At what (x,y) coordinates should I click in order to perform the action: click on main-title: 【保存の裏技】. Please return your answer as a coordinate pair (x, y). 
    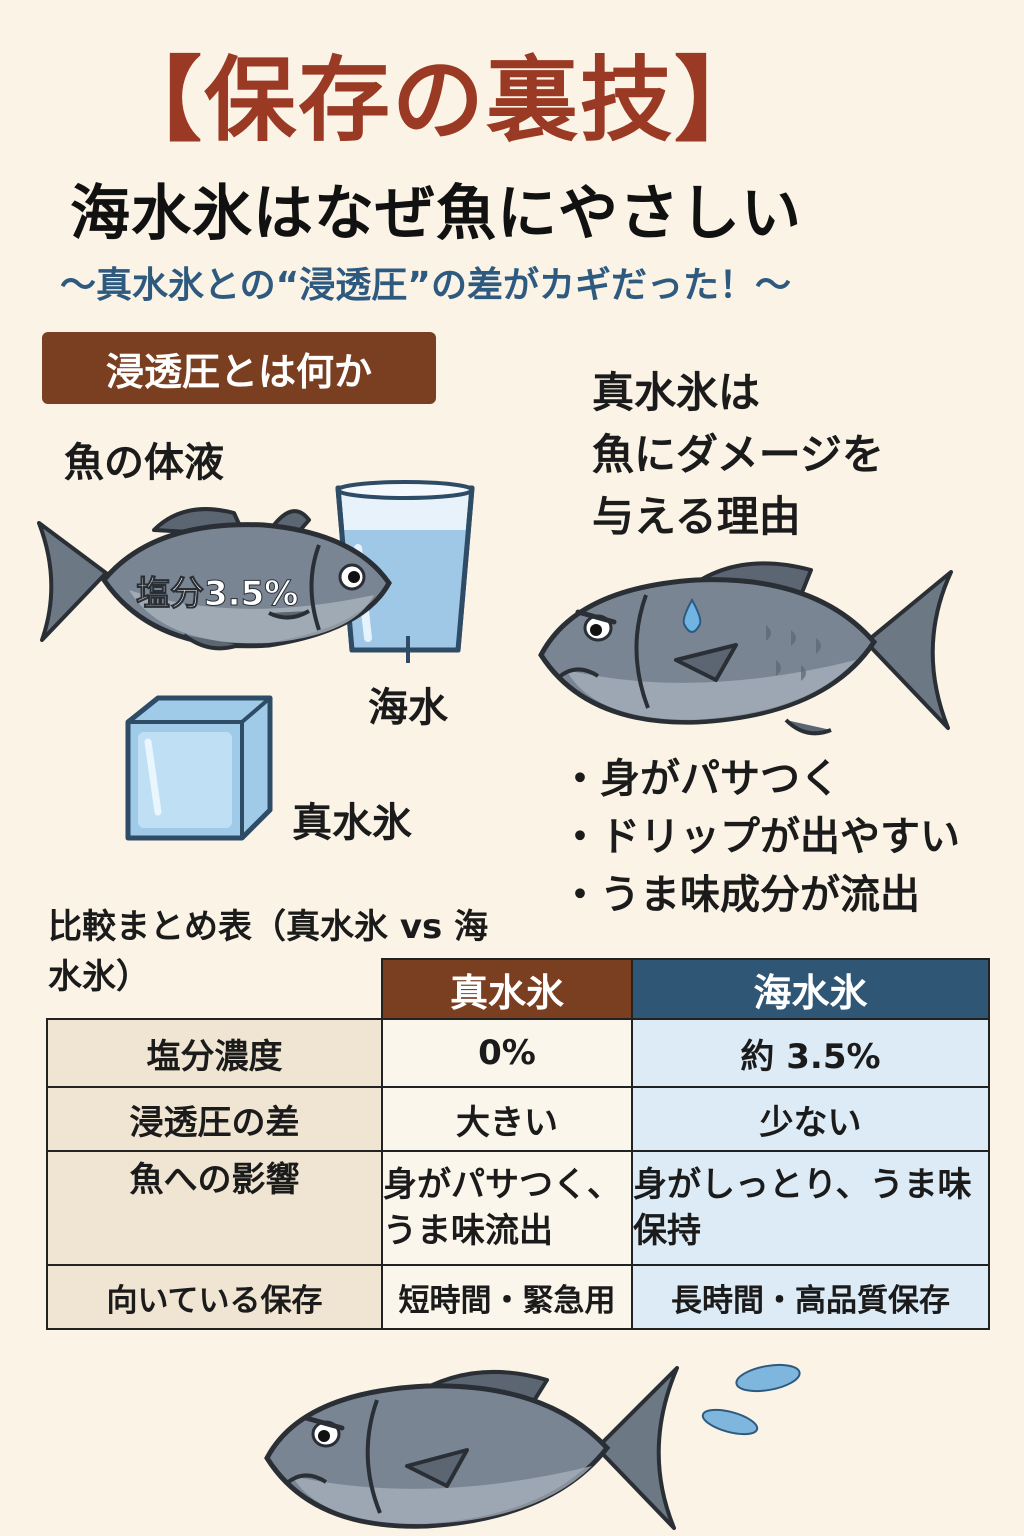
    Looking at the image, I should click on (439, 100).